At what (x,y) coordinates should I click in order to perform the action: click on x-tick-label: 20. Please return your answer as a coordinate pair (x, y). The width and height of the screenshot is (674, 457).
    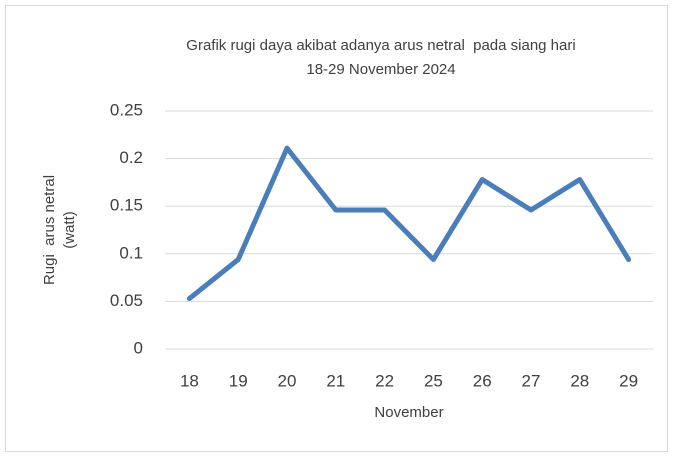
    Looking at the image, I should click on (287, 380).